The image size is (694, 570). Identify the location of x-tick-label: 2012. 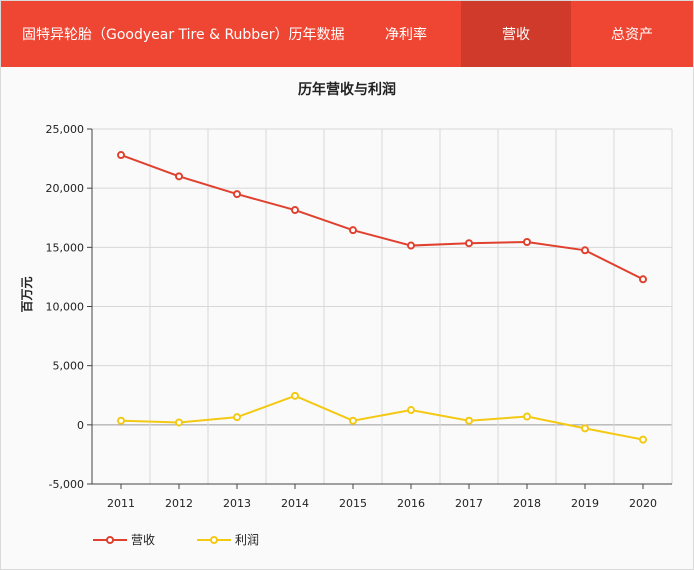
(179, 503).